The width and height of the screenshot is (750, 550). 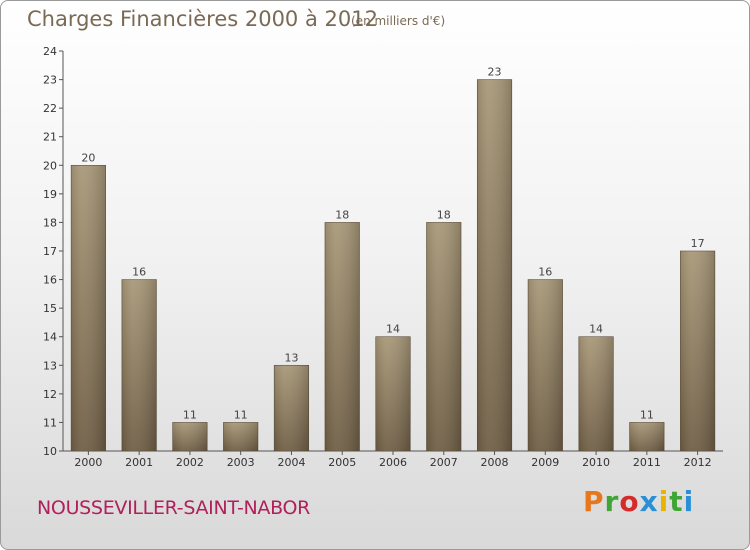 What do you see at coordinates (50, 280) in the screenshot?
I see `y-tick-label: 16` at bounding box center [50, 280].